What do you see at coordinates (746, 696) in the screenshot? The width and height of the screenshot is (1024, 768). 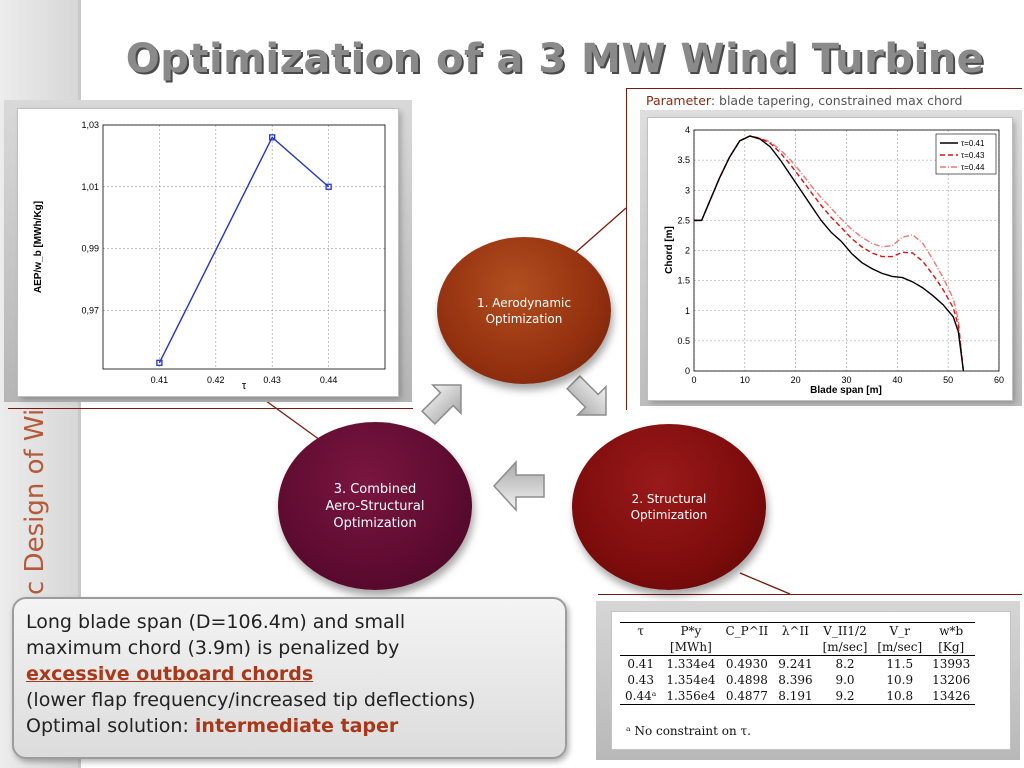 I see `table-cell: 0.4877` at bounding box center [746, 696].